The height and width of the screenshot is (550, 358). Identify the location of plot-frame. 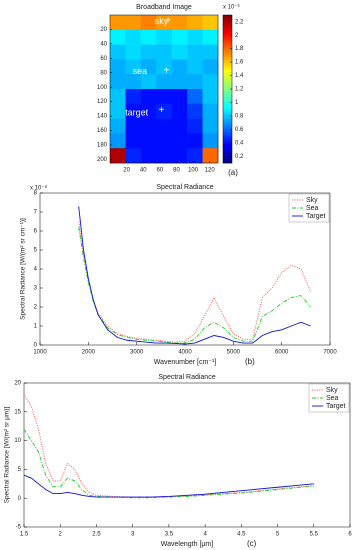
(164, 89).